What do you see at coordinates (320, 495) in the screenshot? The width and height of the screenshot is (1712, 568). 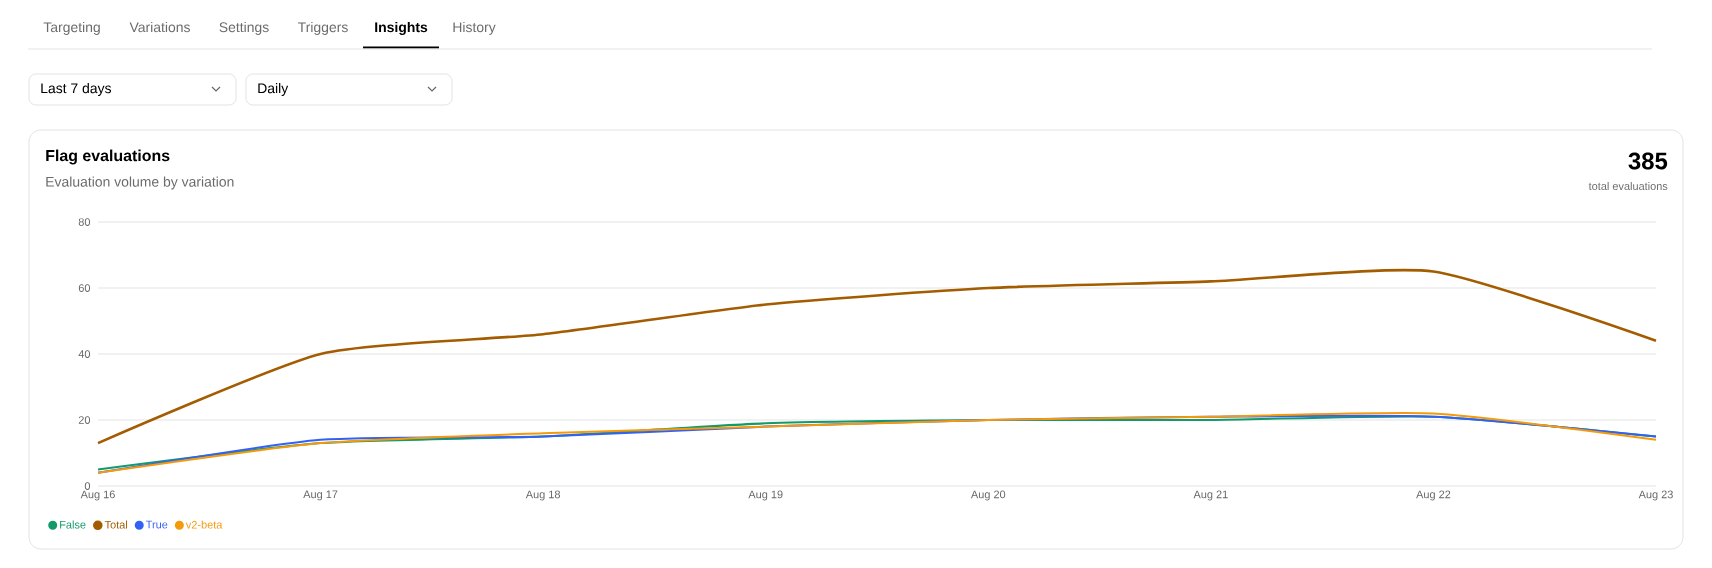 I see `x-tick-label: Aug 17` at bounding box center [320, 495].